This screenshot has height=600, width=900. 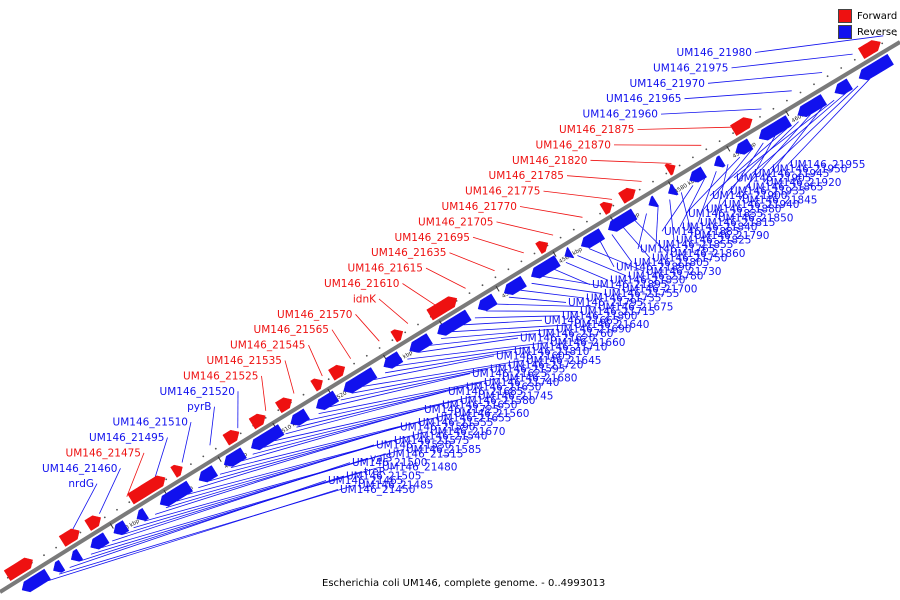 What do you see at coordinates (485, 392) in the screenshot?
I see `gene-label: UM146_21685` at bounding box center [485, 392].